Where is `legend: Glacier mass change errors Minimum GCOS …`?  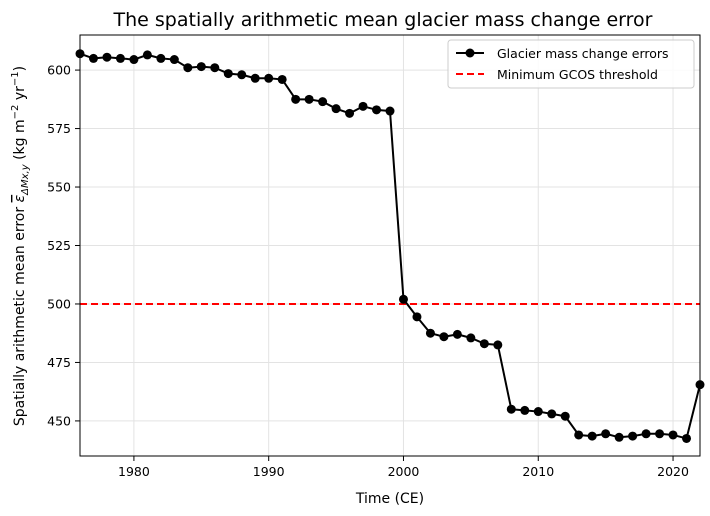
legend: Glacier mass change errors Minimum GCOS … is located at coordinates (571, 64).